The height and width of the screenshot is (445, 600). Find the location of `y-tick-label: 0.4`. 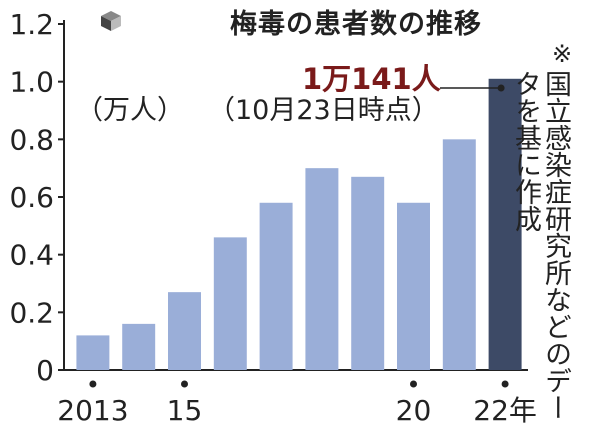

y-tick-label: 0.4 is located at coordinates (31, 255).